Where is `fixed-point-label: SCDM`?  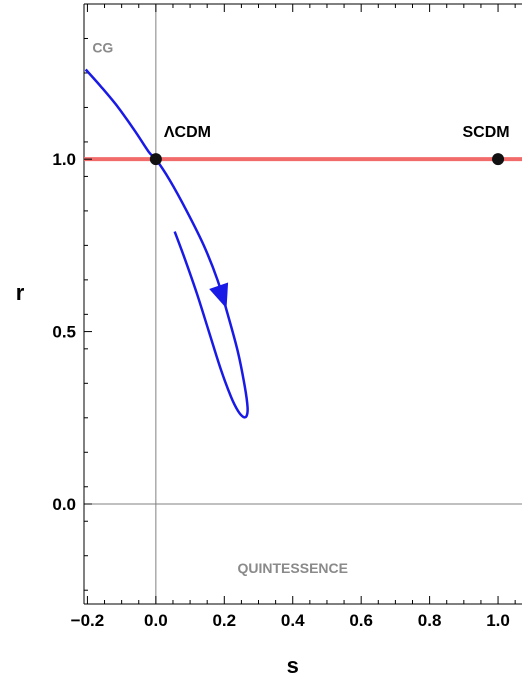
fixed-point-label: SCDM is located at coordinates (485, 132).